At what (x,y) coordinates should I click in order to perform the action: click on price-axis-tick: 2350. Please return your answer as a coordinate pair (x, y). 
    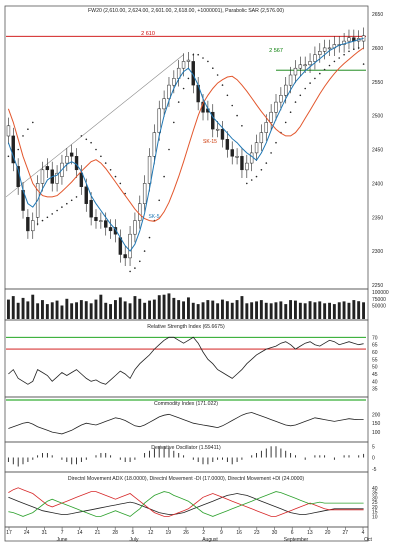
    Looking at the image, I should click on (377, 218).